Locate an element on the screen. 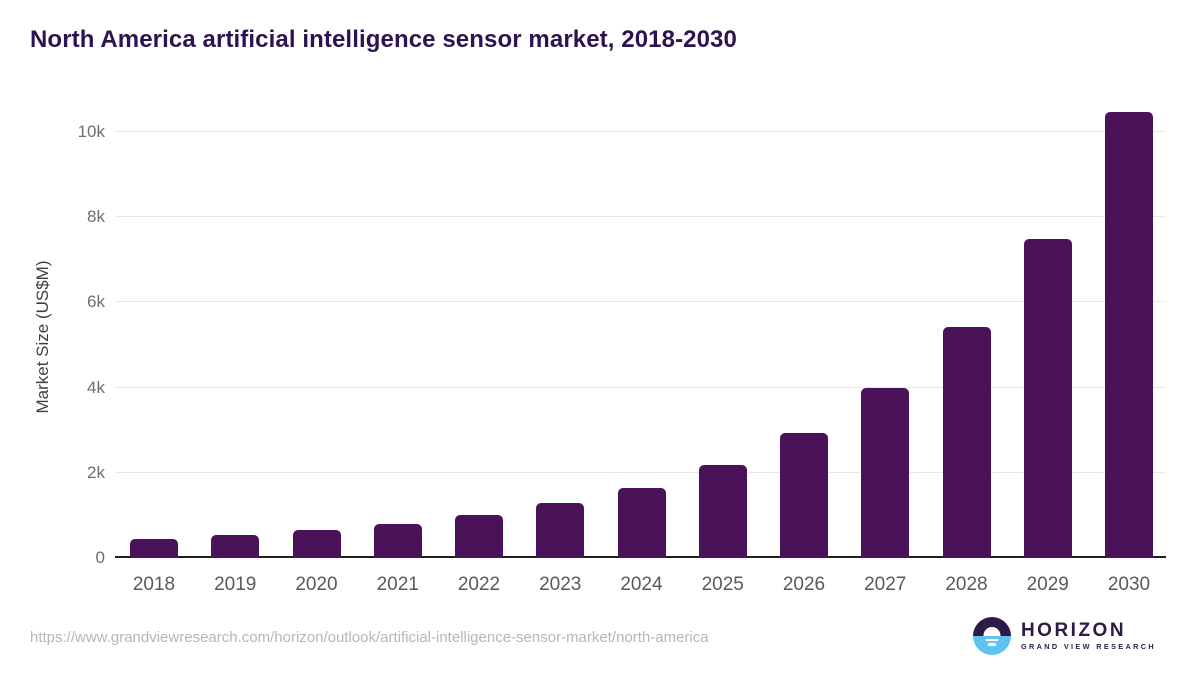  bar-2028 is located at coordinates (966, 442).